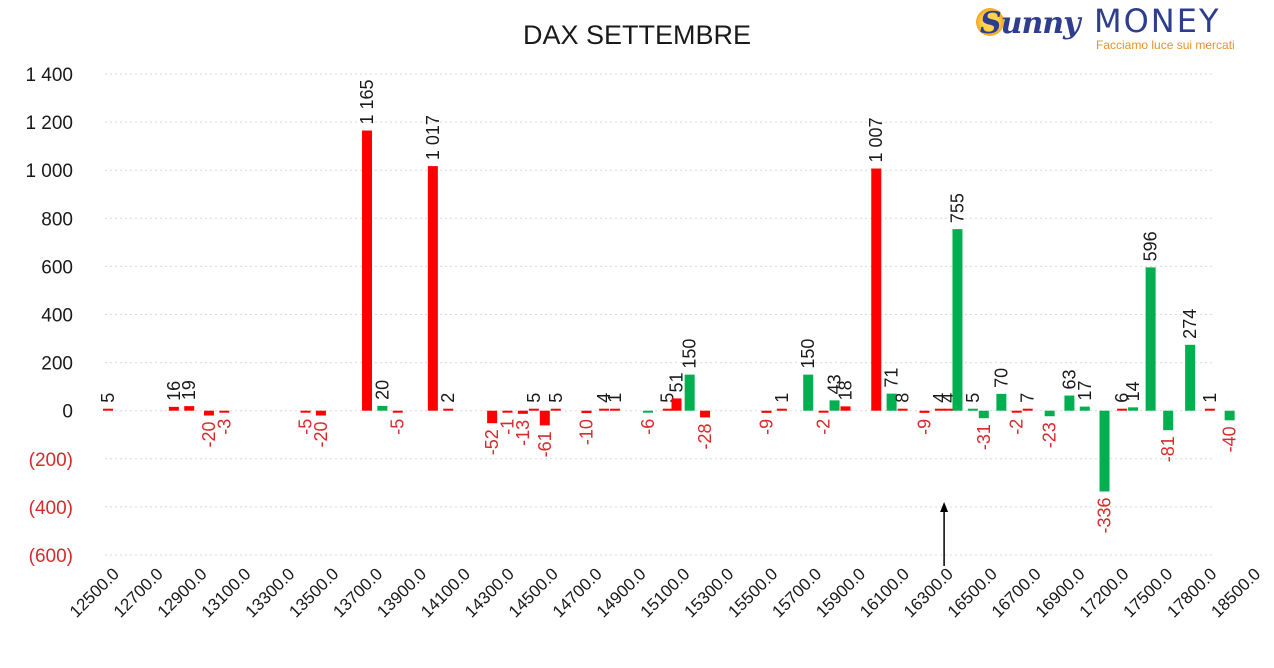 The width and height of the screenshot is (1274, 668). What do you see at coordinates (1235, 592) in the screenshot?
I see `x-tick-label: 18500.0` at bounding box center [1235, 592].